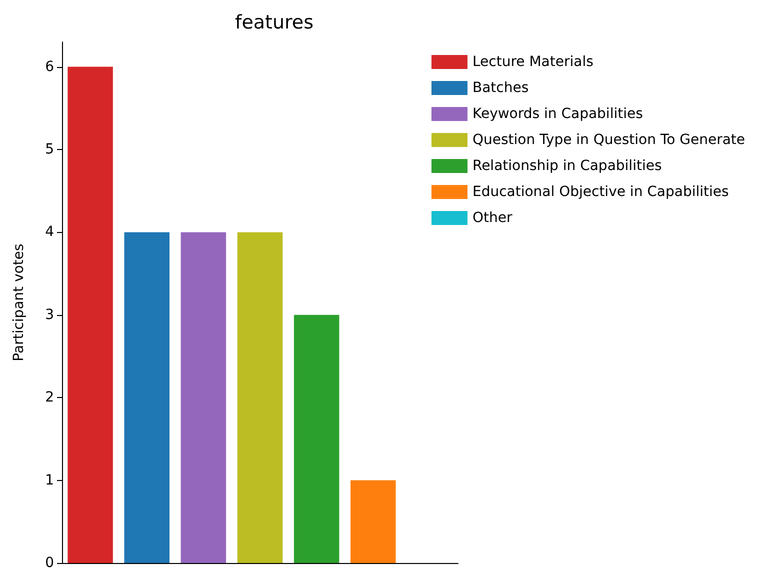 This screenshot has height=571, width=758. What do you see at coordinates (533, 62) in the screenshot?
I see `legend-label: Lecture Materials` at bounding box center [533, 62].